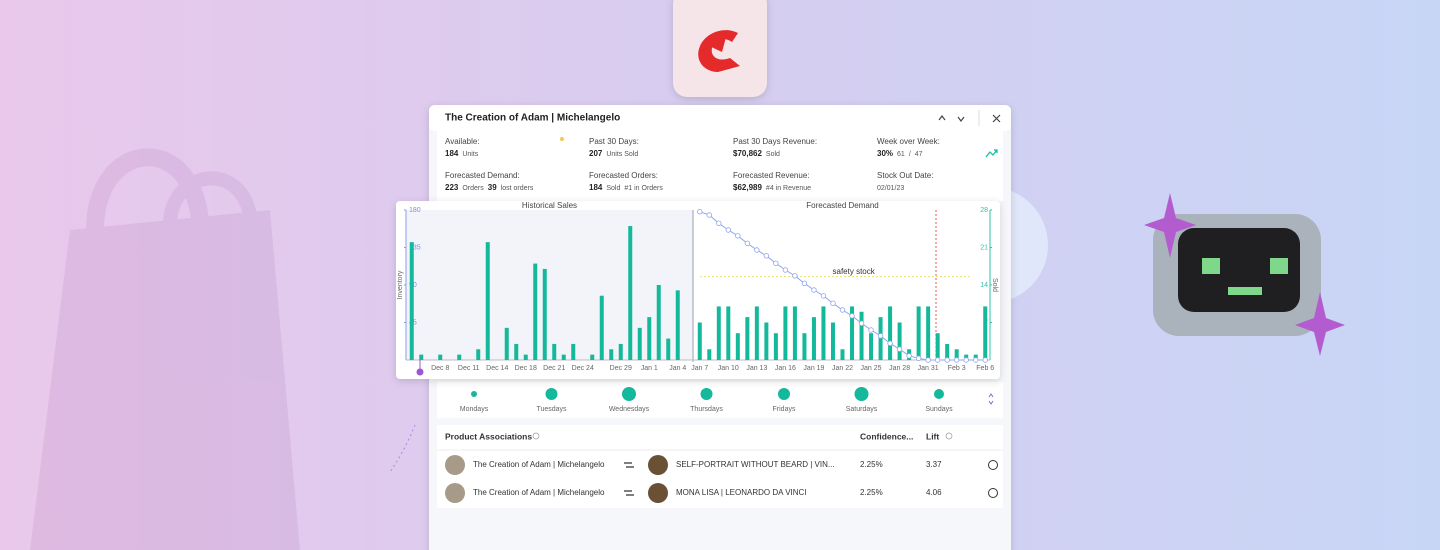  I want to click on column-header: Lift, so click(932, 436).